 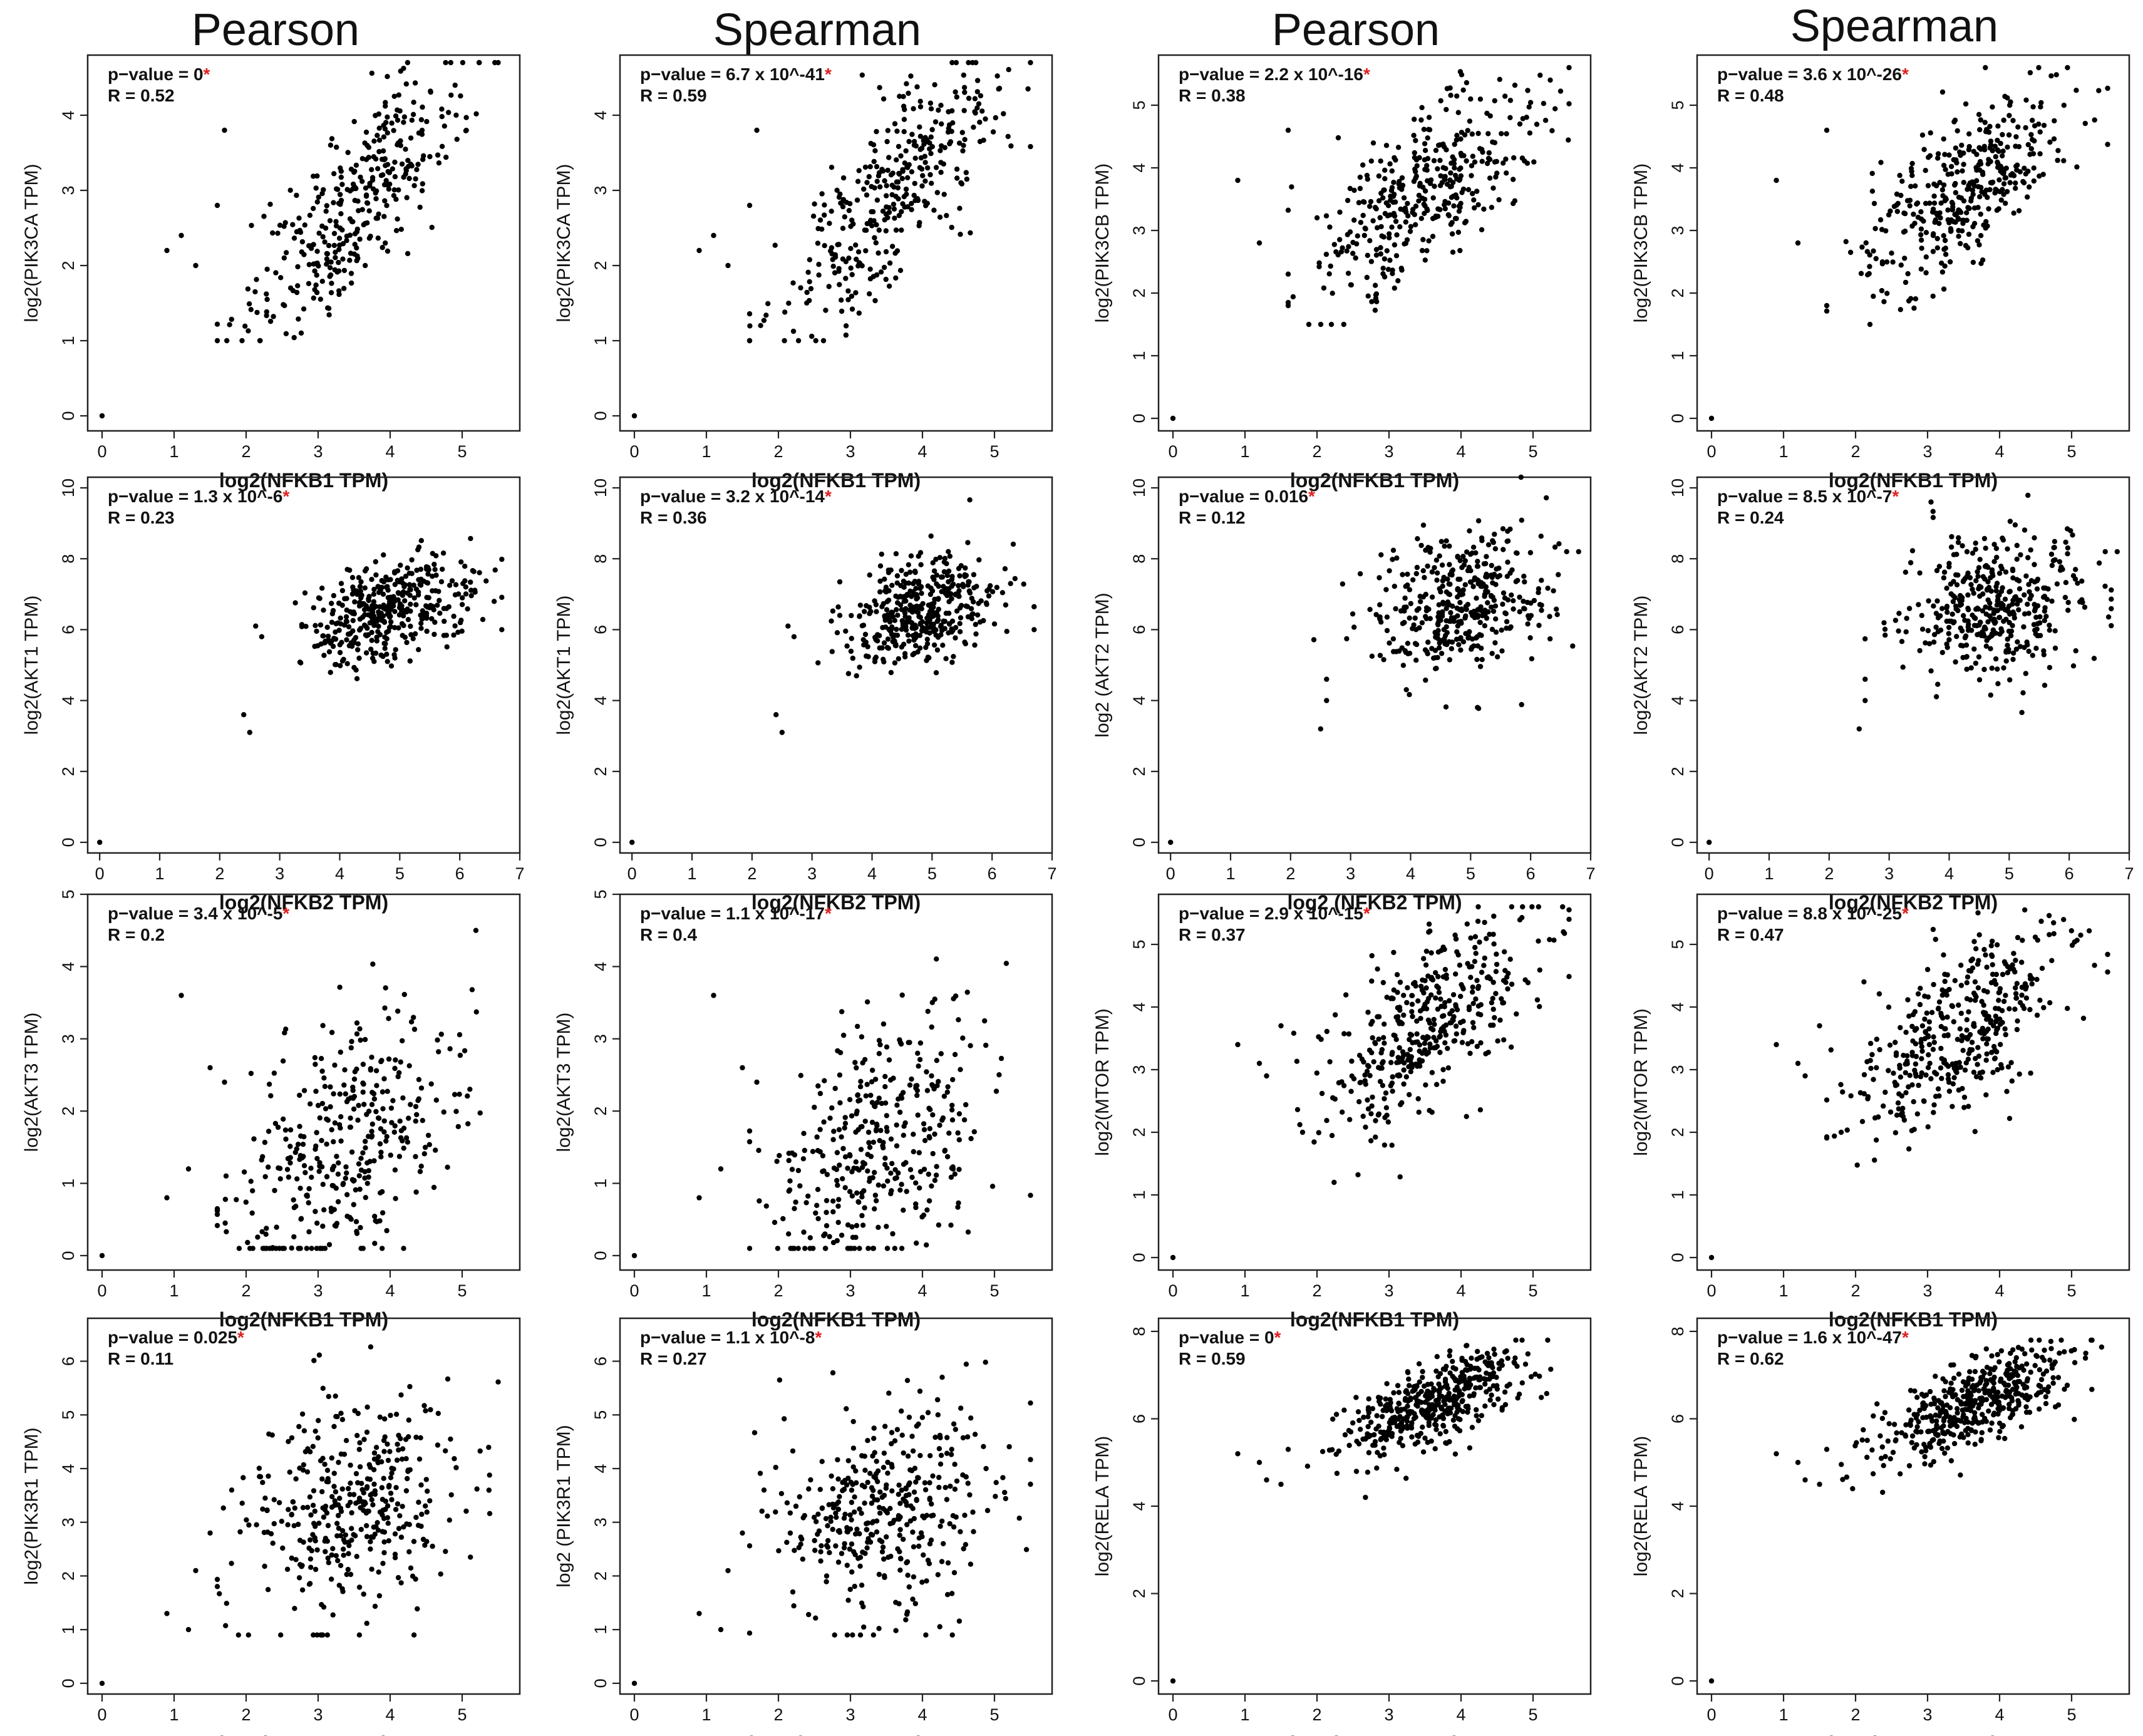 I want to click on y-tick-label: 0, so click(x=600, y=1255).